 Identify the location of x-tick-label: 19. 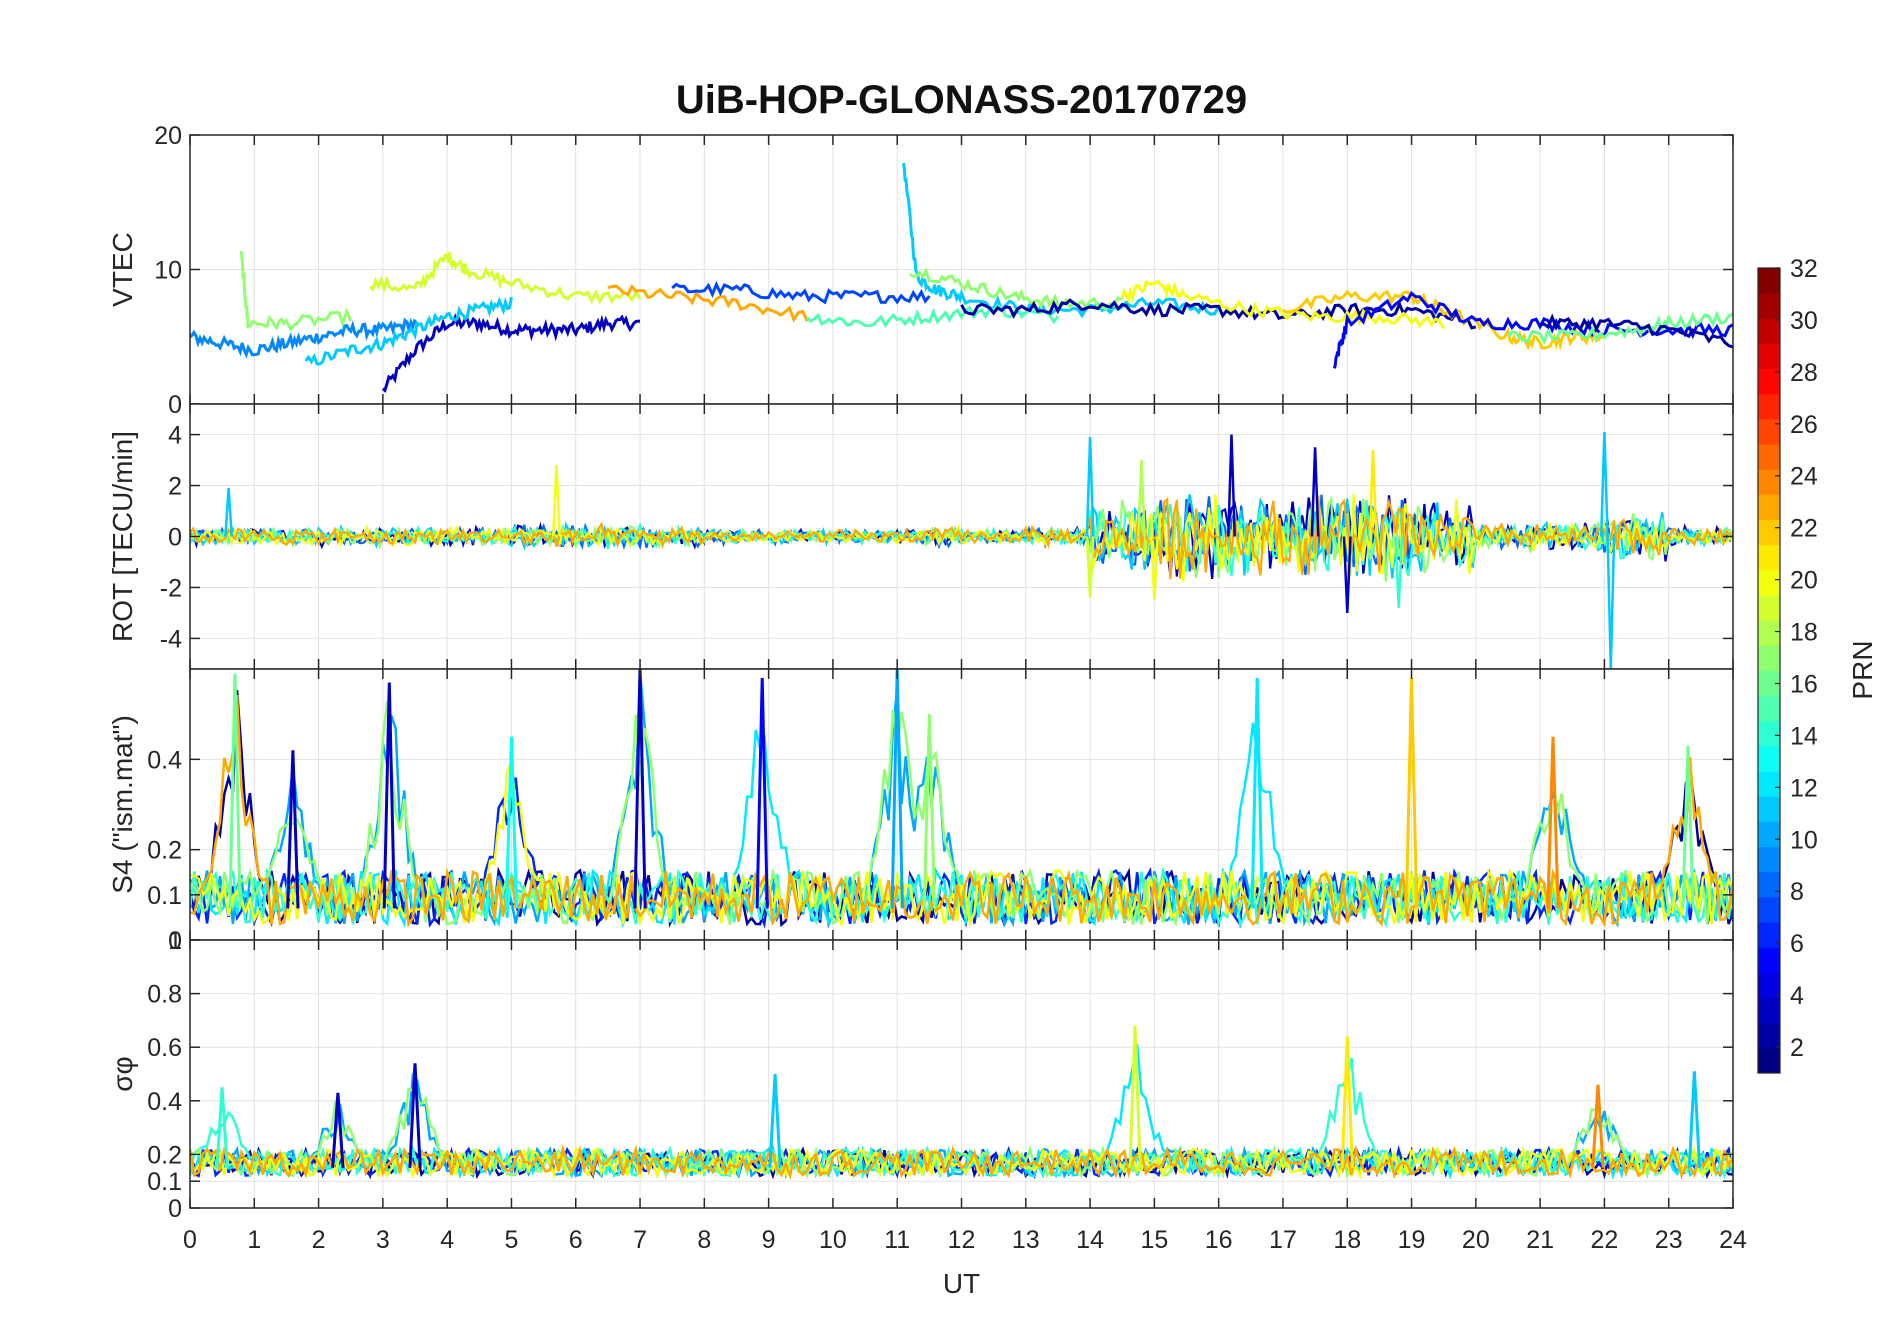
(1412, 1240).